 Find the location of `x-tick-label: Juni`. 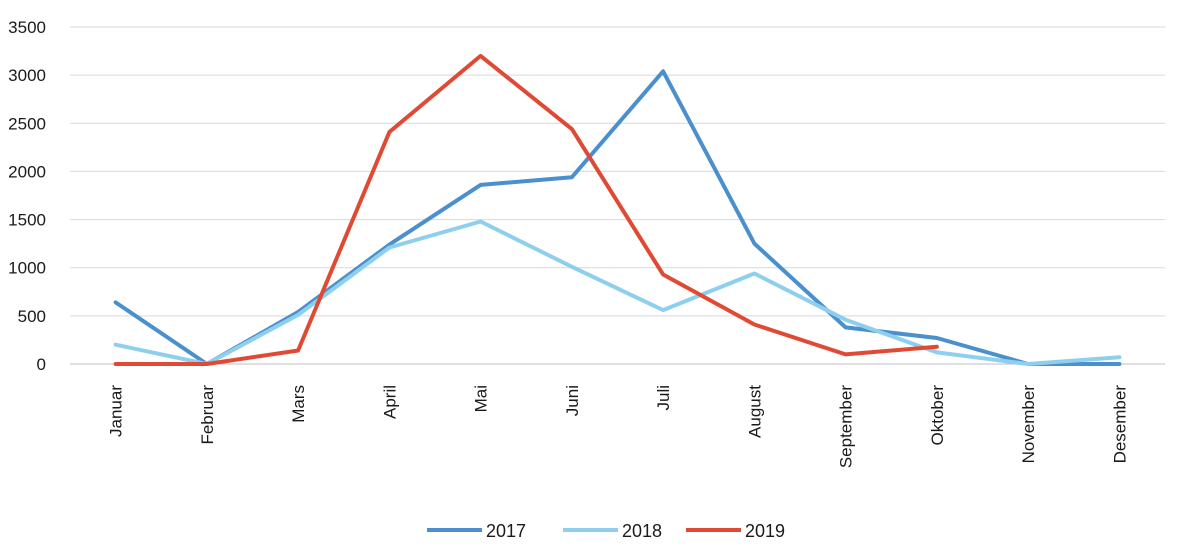

x-tick-label: Juni is located at coordinates (572, 400).